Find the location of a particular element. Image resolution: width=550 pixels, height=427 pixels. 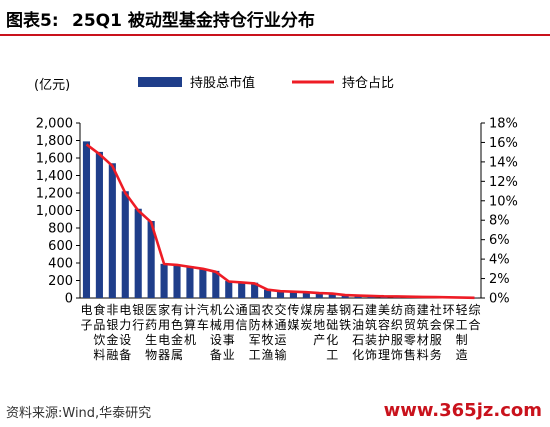

x-tick-label-char: 筑 is located at coordinates (423, 324).